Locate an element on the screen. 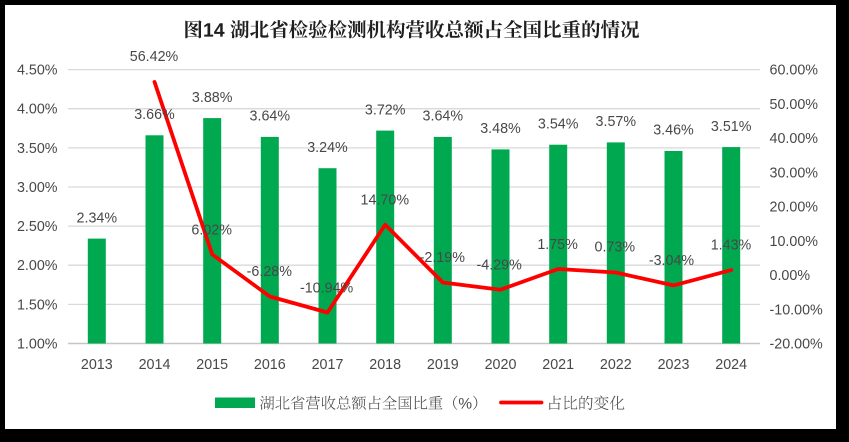 The height and width of the screenshot is (442, 849). svg-text: -2.19% is located at coordinates (443, 258).